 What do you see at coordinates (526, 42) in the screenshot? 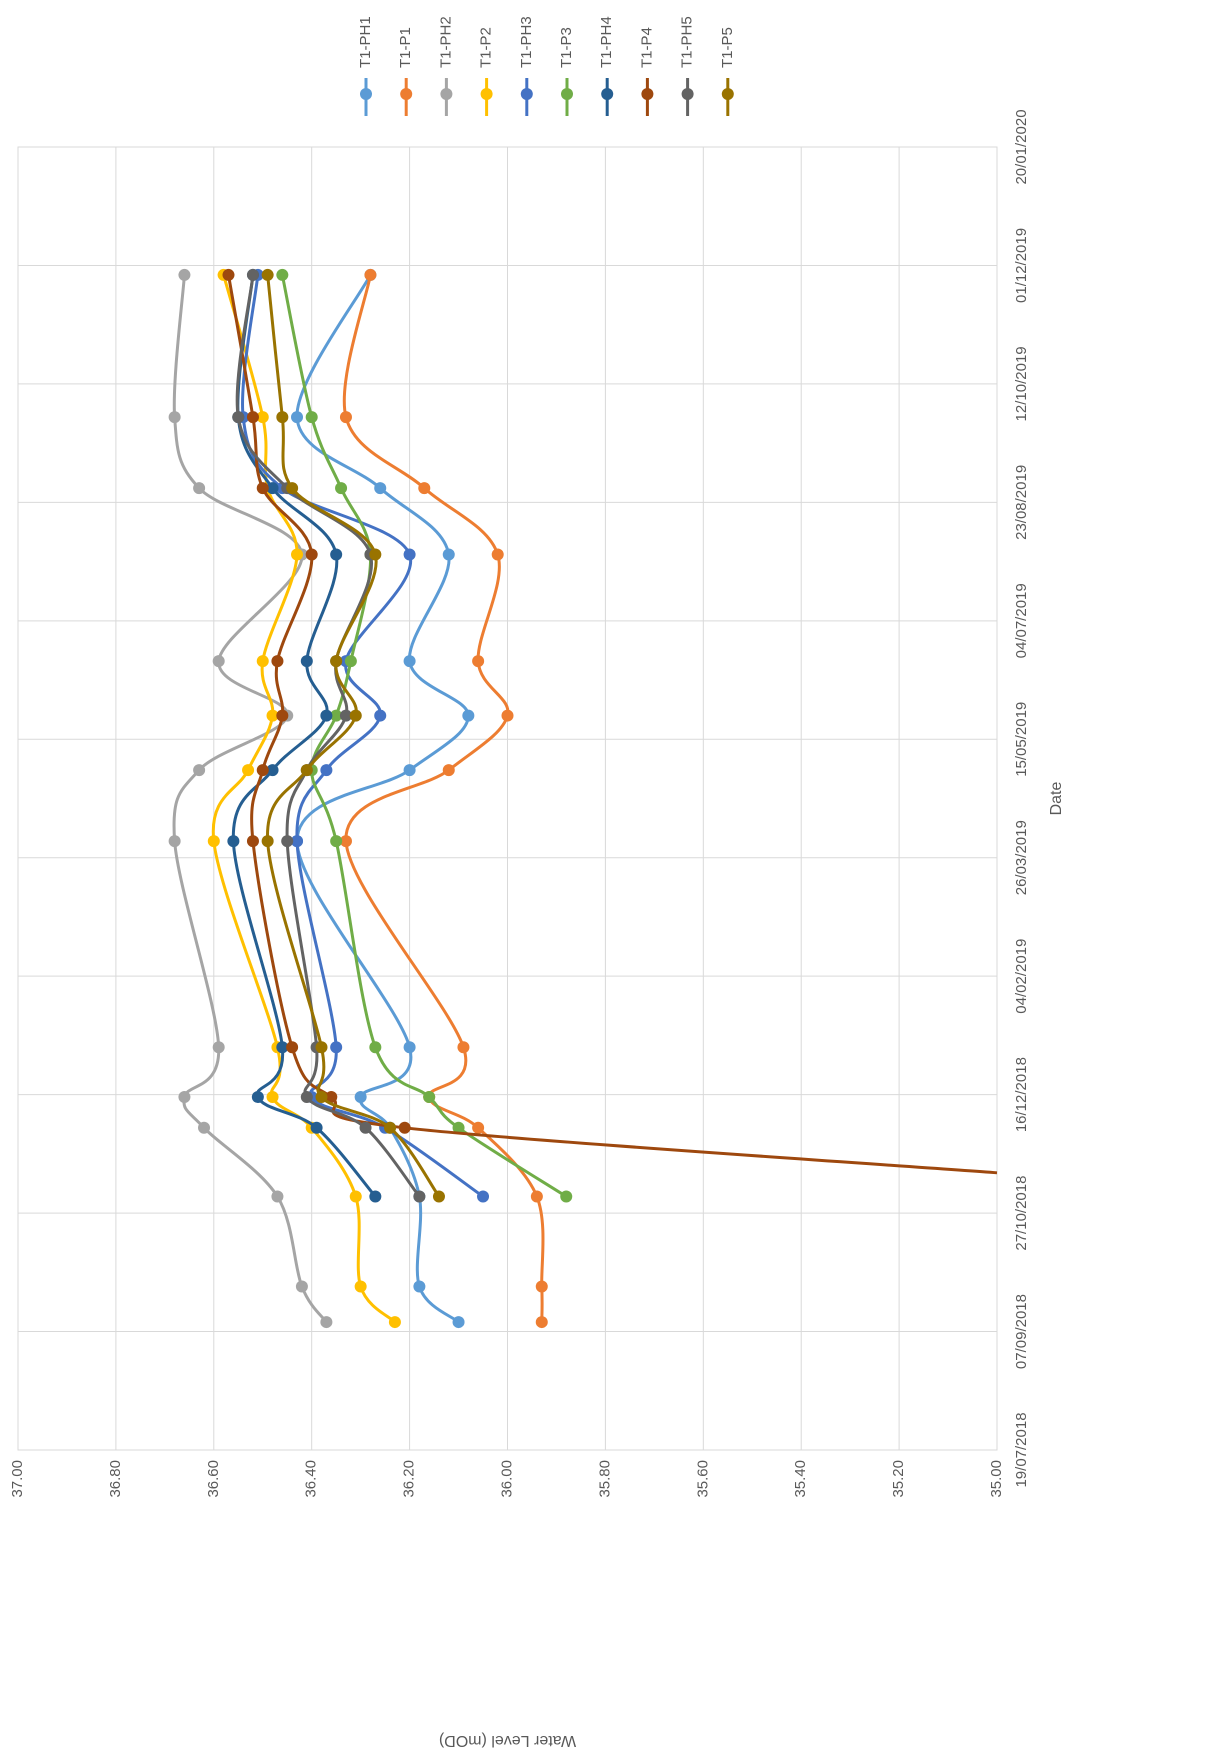
I see `legend-label: T1-PH3` at bounding box center [526, 42].